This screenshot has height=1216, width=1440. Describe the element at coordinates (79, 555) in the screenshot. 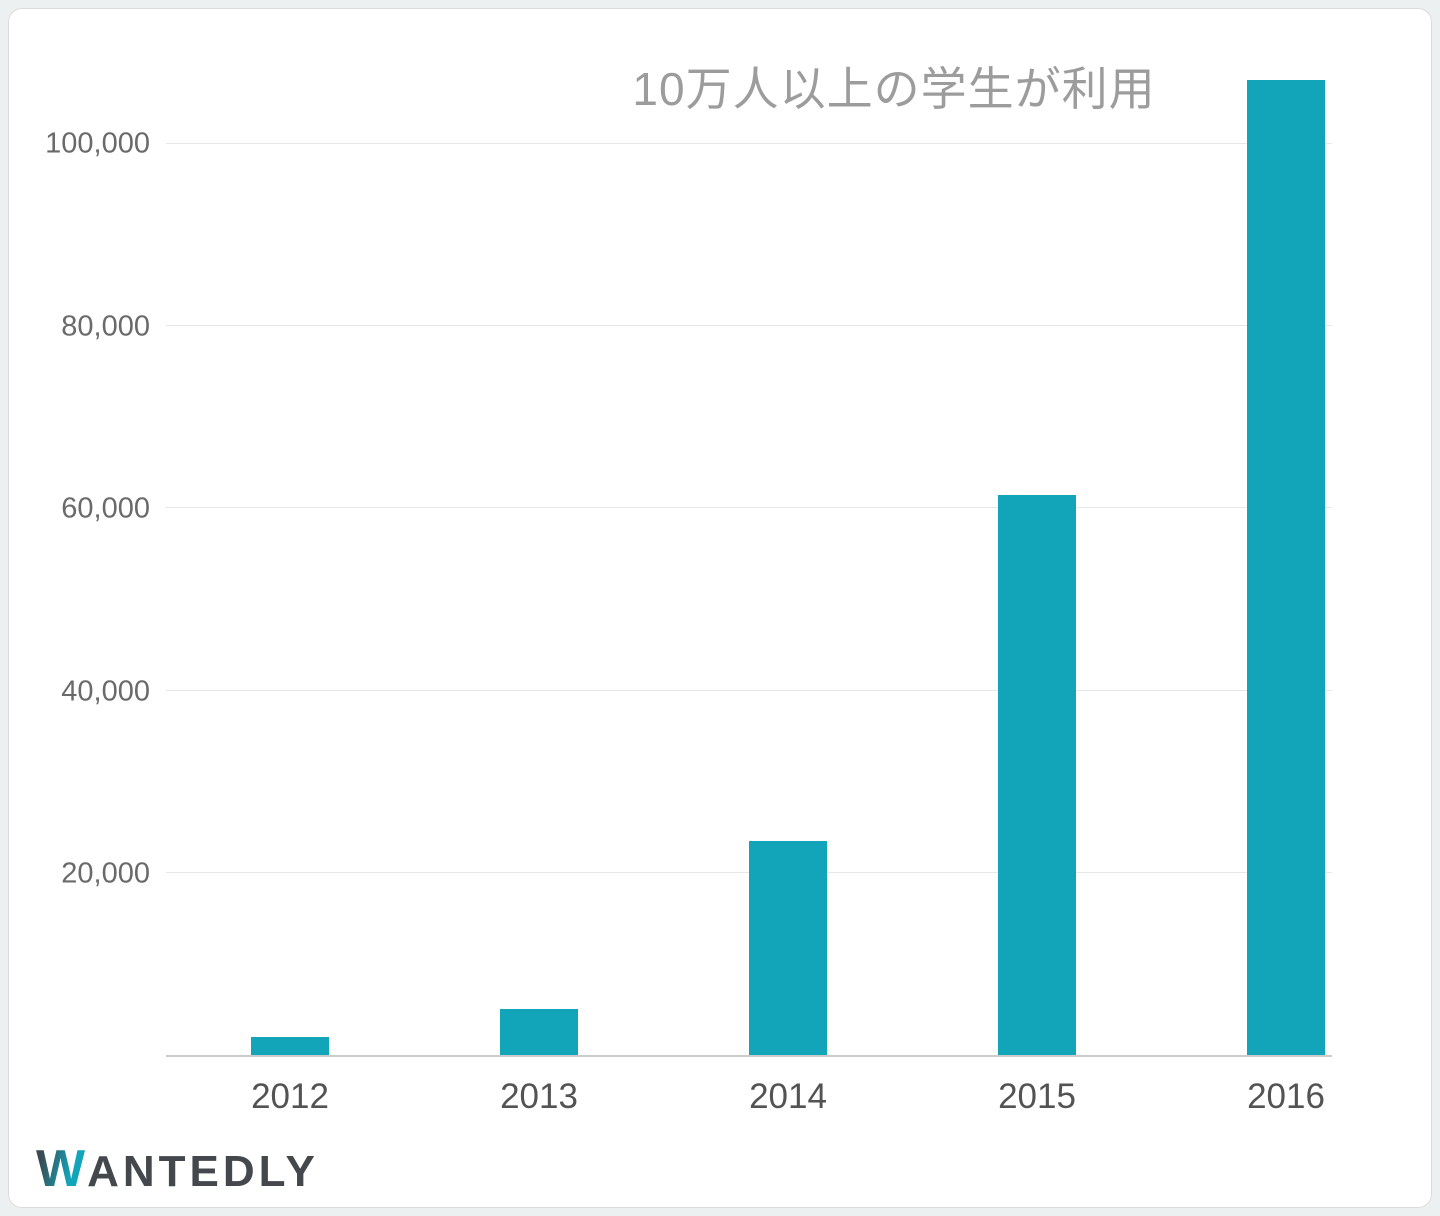

I see `y-axis-labels: 20,000 40,000 60,000 80,000 100,000` at that location.